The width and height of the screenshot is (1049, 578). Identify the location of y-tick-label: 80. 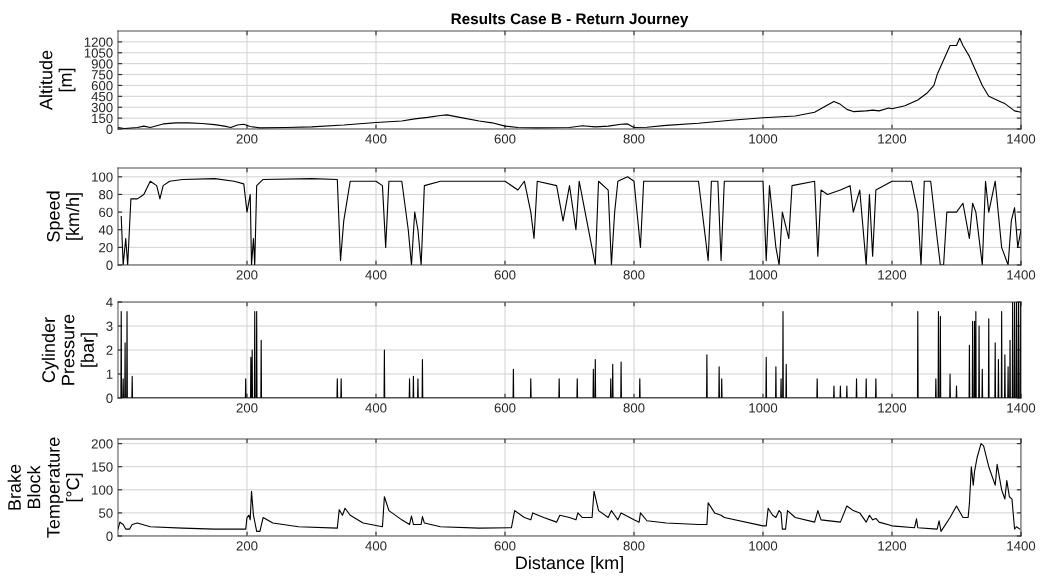
(106, 195).